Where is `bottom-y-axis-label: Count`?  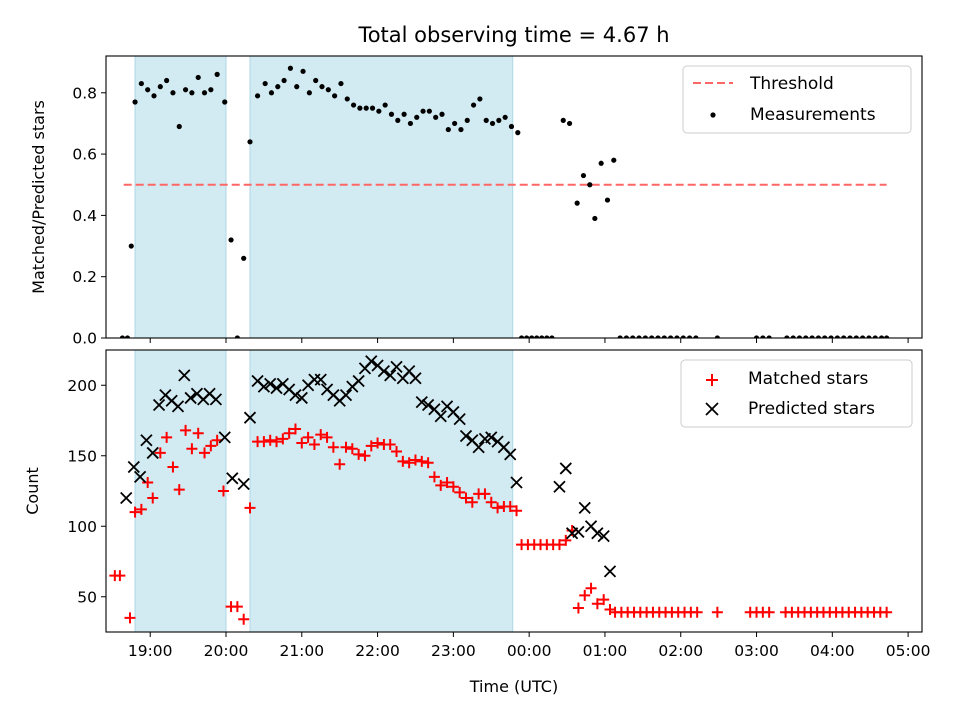
bottom-y-axis-label: Count is located at coordinates (32, 491).